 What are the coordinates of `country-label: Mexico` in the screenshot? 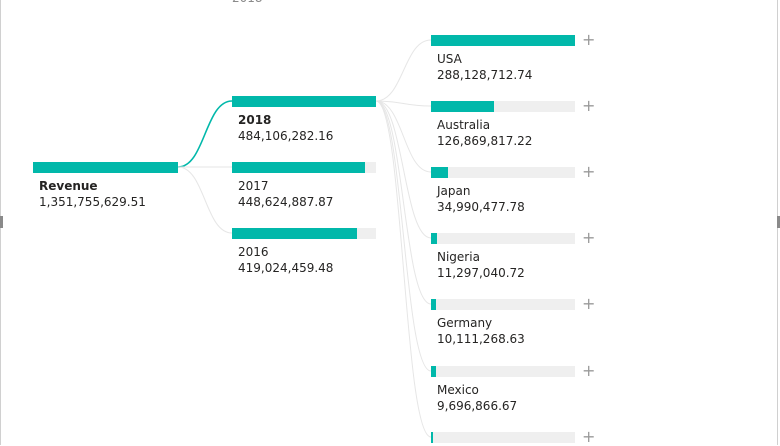 It's located at (458, 390).